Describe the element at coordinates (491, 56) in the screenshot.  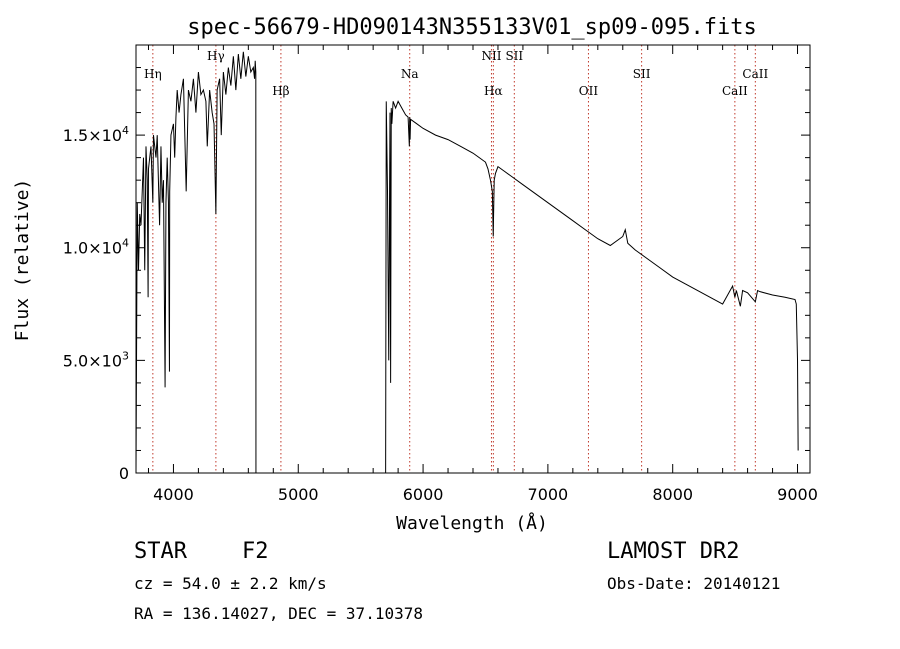
I see `line-label-4: NII` at that location.